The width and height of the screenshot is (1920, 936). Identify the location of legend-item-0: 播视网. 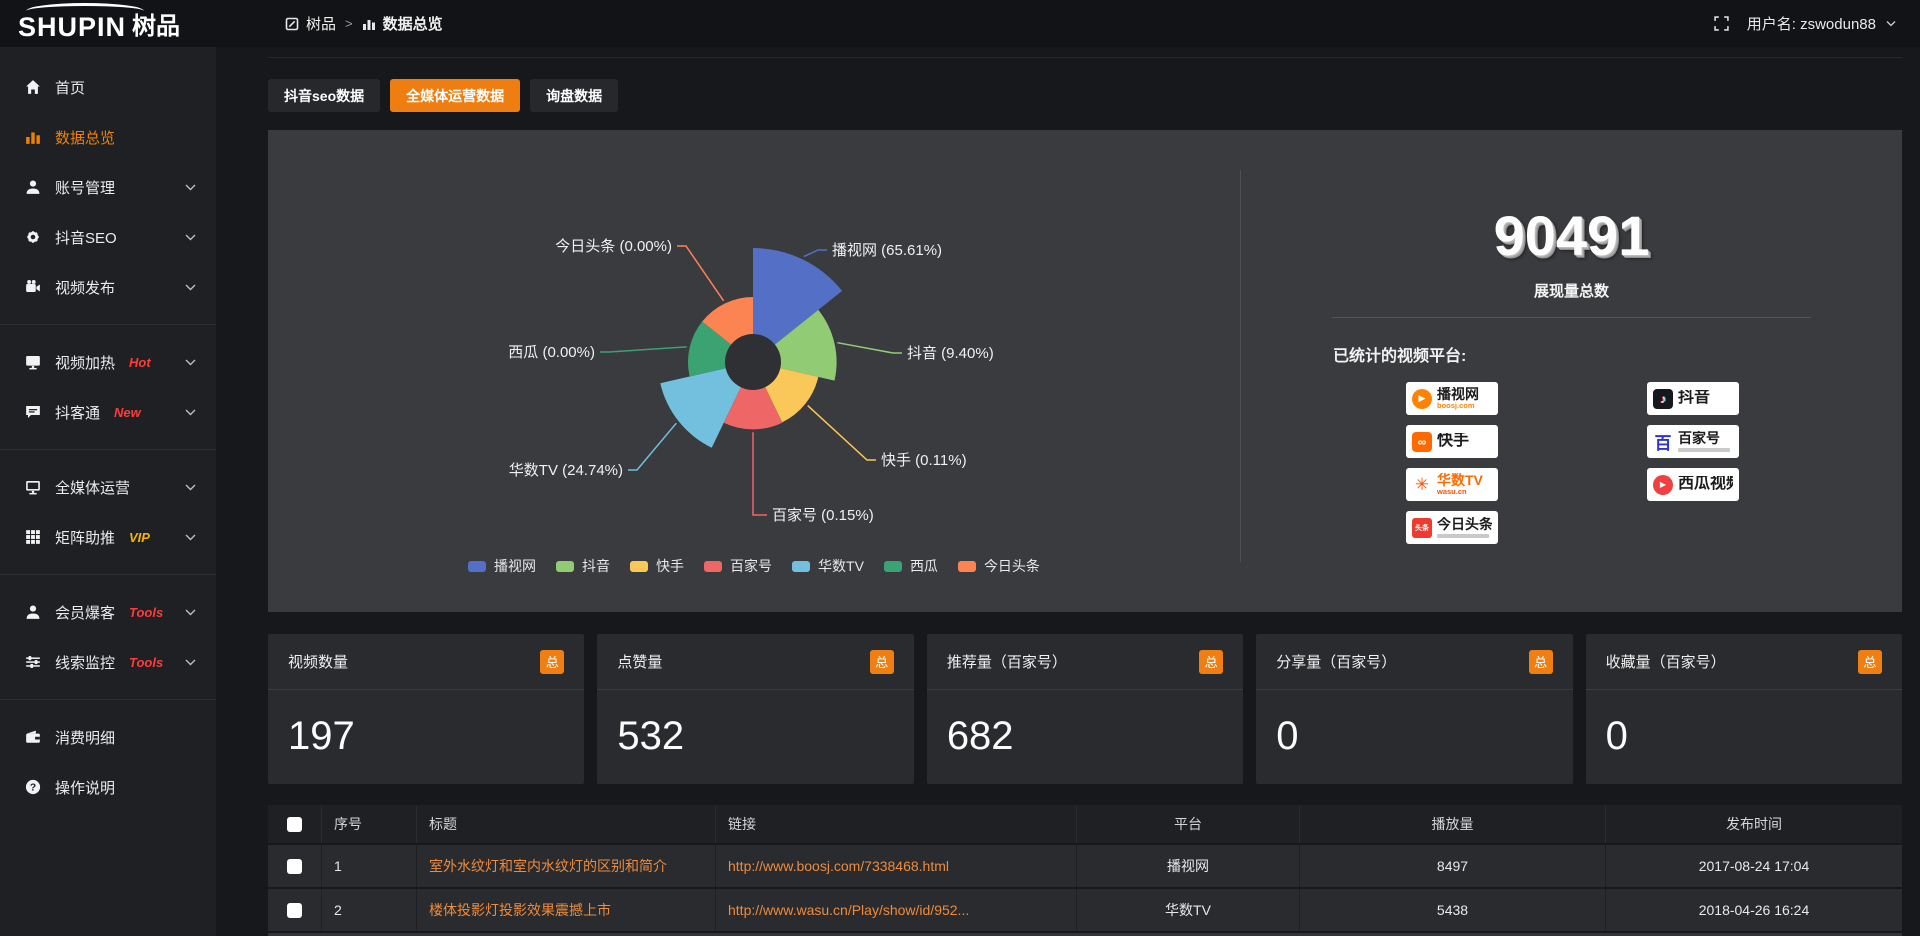
(502, 566).